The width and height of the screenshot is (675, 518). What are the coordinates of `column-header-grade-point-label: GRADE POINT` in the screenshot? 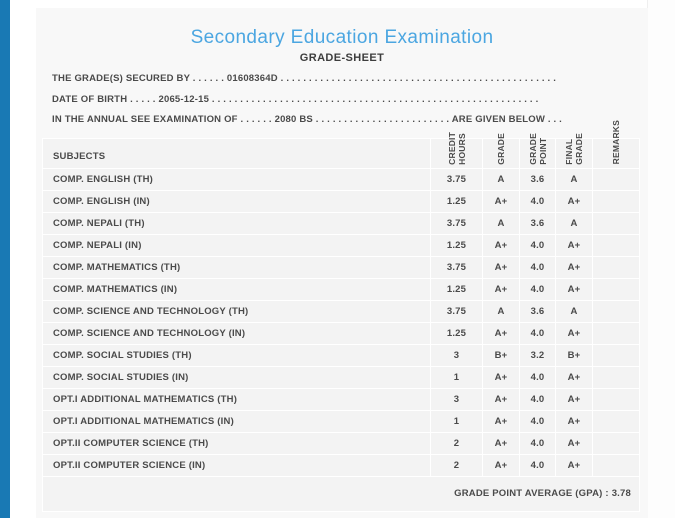 It's located at (537, 148).